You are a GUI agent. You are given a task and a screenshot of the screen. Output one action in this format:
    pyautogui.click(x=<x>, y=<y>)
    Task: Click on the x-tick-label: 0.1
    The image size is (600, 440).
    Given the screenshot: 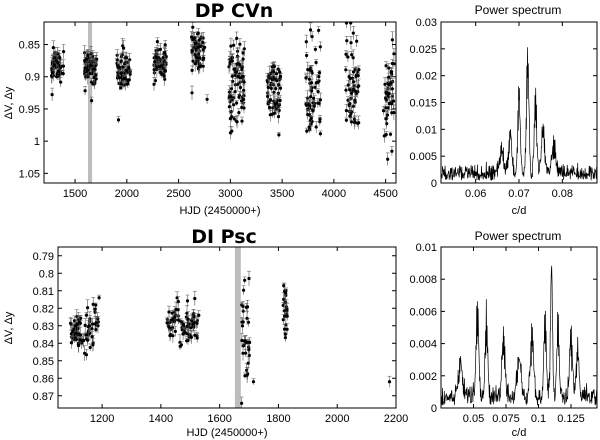 What is the action you would take?
    pyautogui.click(x=538, y=419)
    